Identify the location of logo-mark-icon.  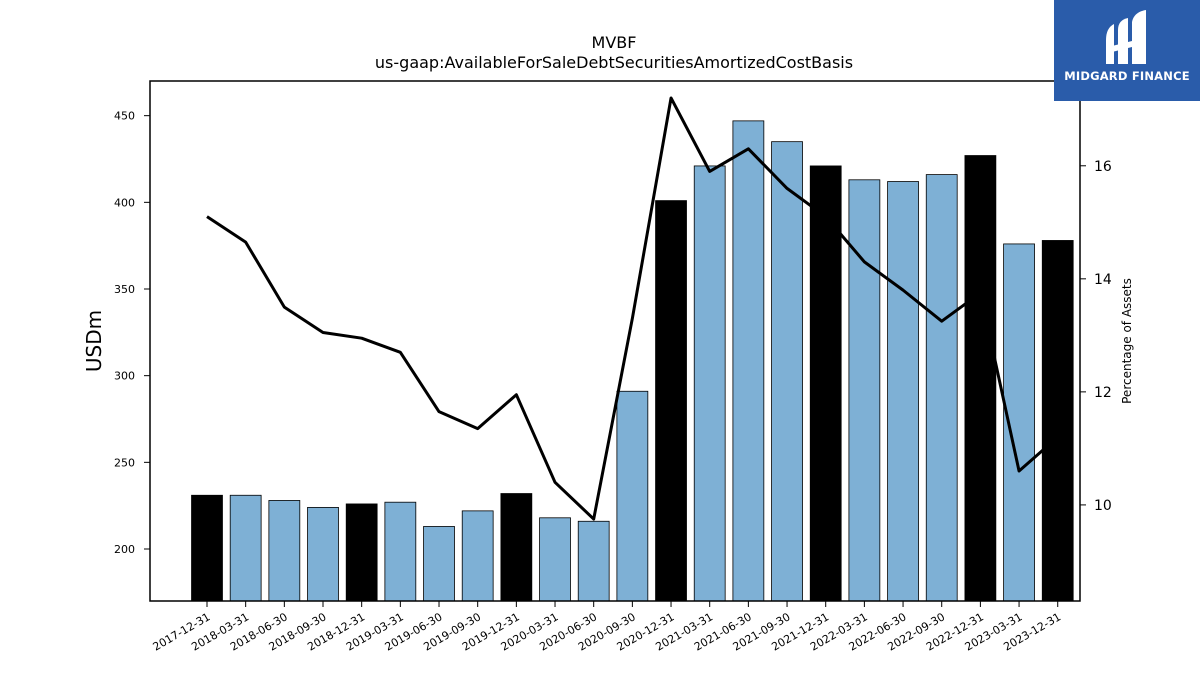
(1126, 37).